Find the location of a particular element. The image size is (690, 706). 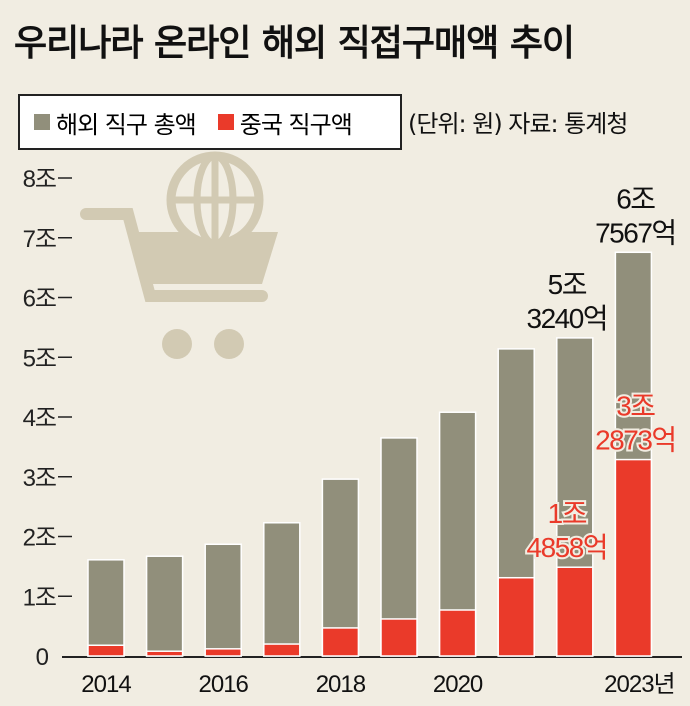

bar-total-2017 is located at coordinates (282, 589).